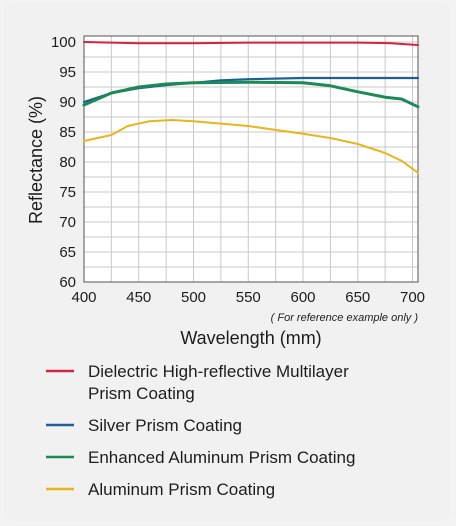 Image resolution: width=456 pixels, height=526 pixels. I want to click on x-tick-label: 500, so click(193, 297).